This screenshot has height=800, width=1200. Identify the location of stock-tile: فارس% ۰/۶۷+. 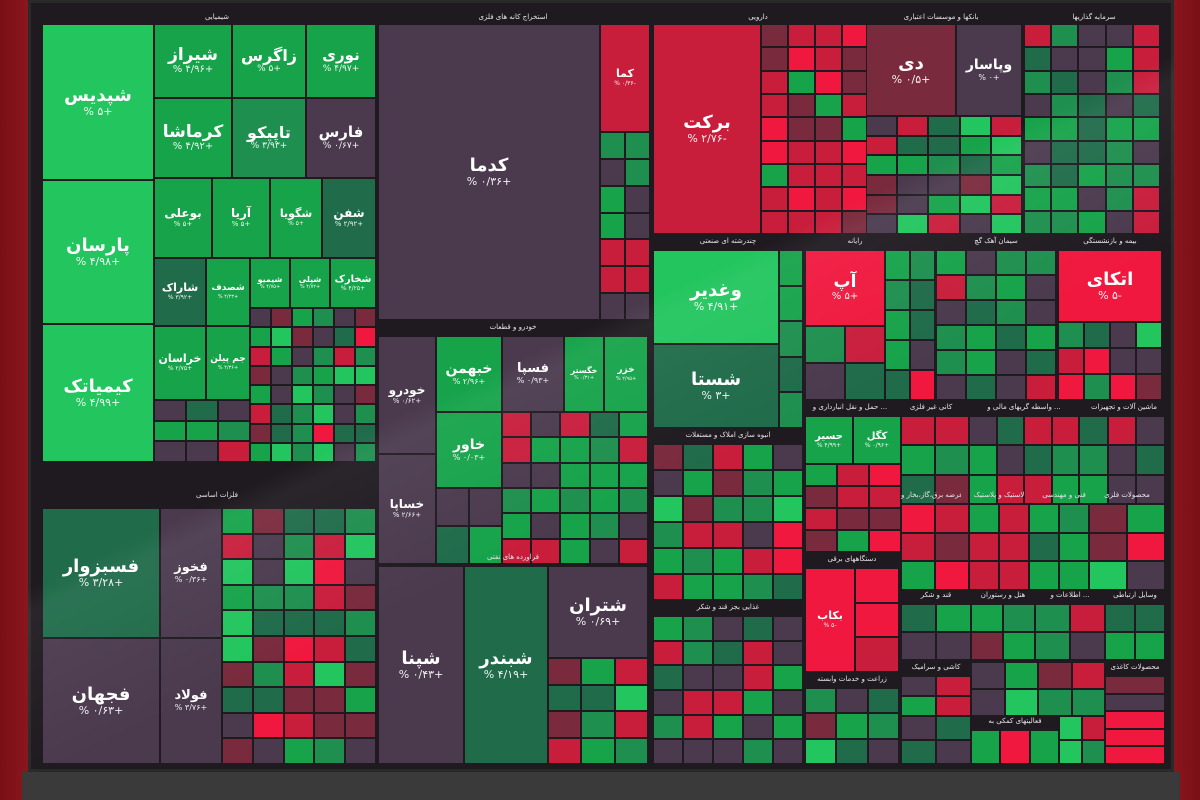
(341, 138).